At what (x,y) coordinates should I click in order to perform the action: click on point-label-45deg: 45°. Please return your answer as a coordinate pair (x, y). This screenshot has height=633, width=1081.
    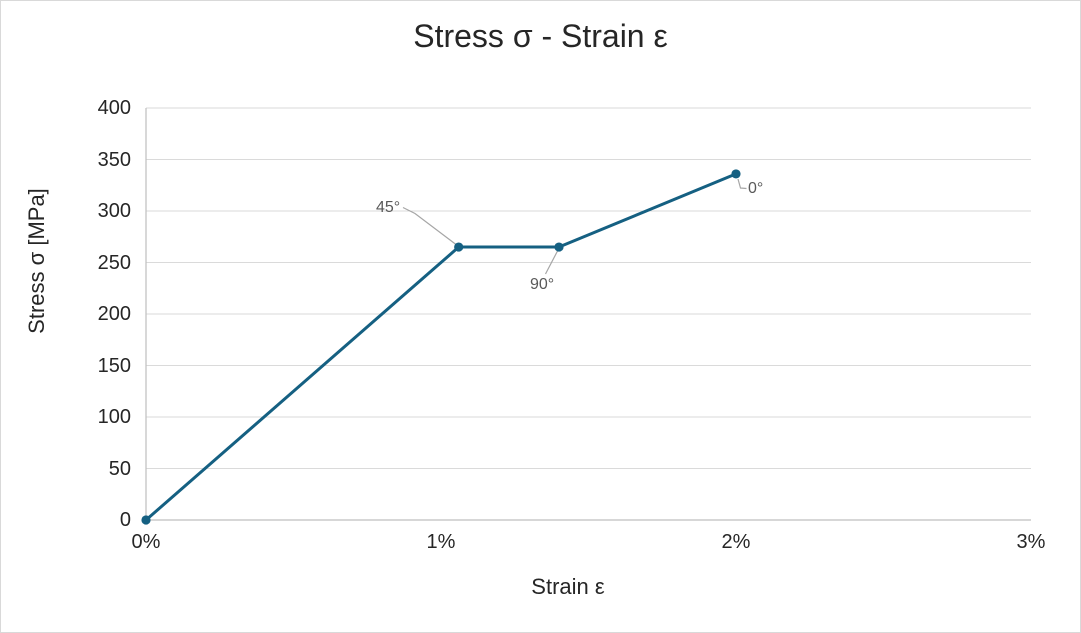
    Looking at the image, I should click on (388, 207).